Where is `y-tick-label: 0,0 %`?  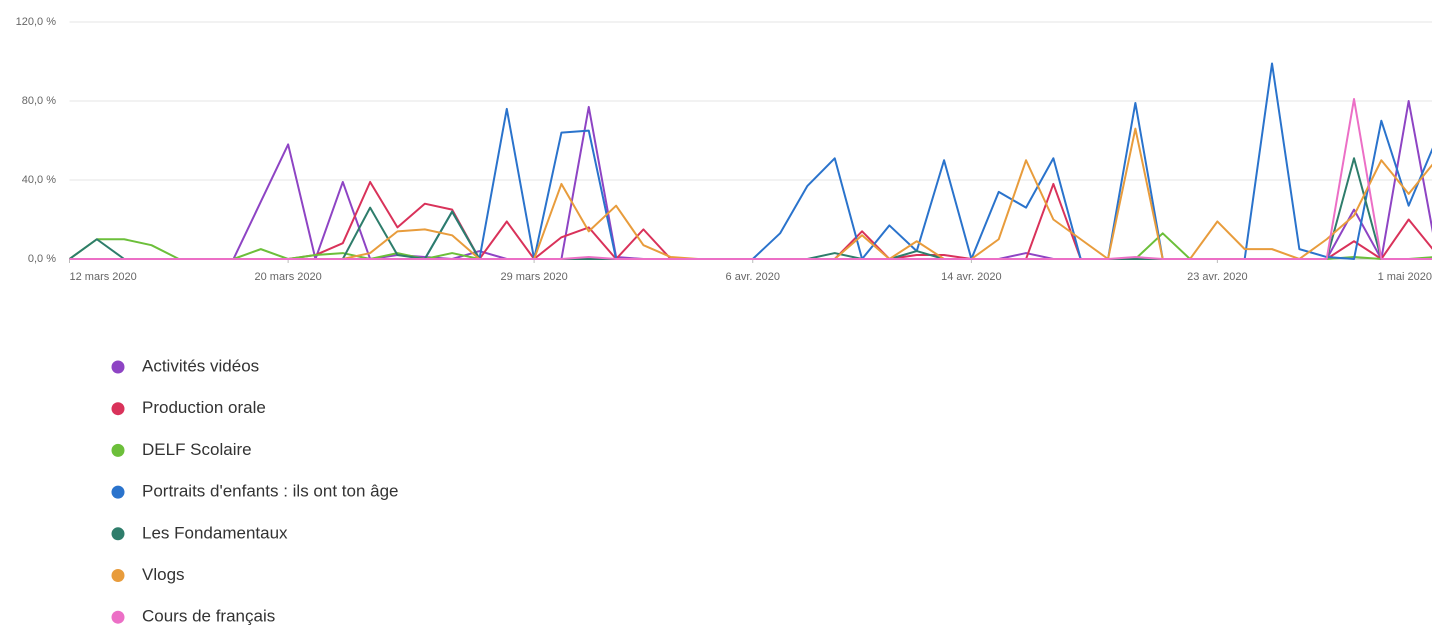 y-tick-label: 0,0 % is located at coordinates (42, 259).